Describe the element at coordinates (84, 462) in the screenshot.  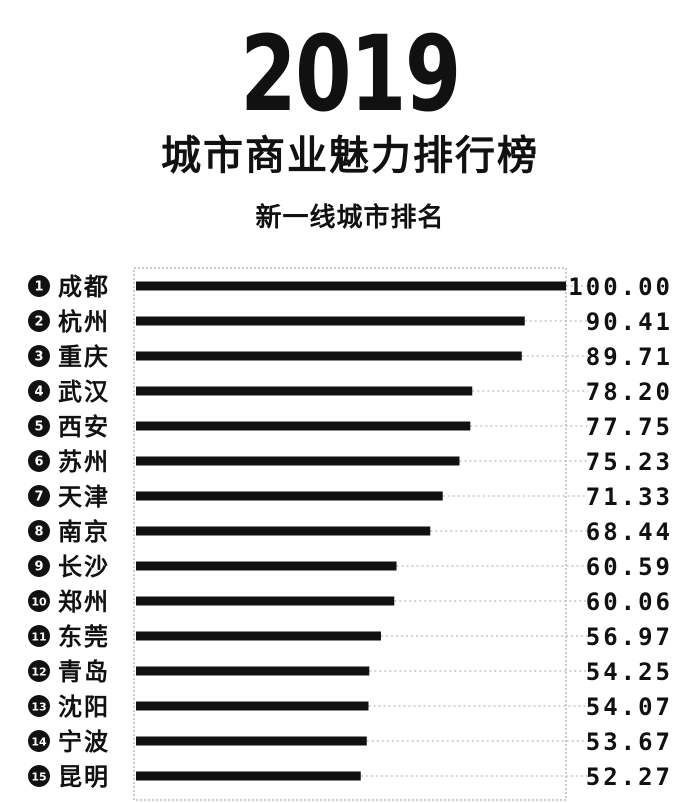
I see `category-label: 苏州` at that location.